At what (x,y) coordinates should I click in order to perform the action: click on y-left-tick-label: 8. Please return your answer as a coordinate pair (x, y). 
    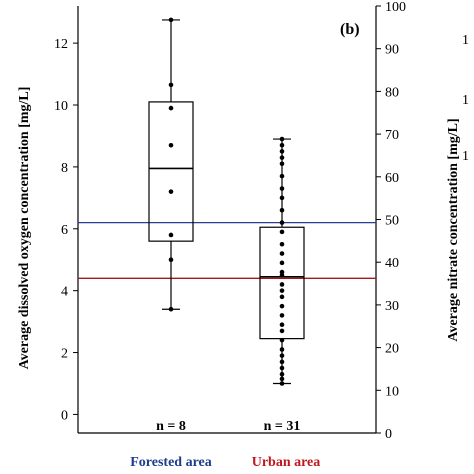
    Looking at the image, I should click on (64, 168).